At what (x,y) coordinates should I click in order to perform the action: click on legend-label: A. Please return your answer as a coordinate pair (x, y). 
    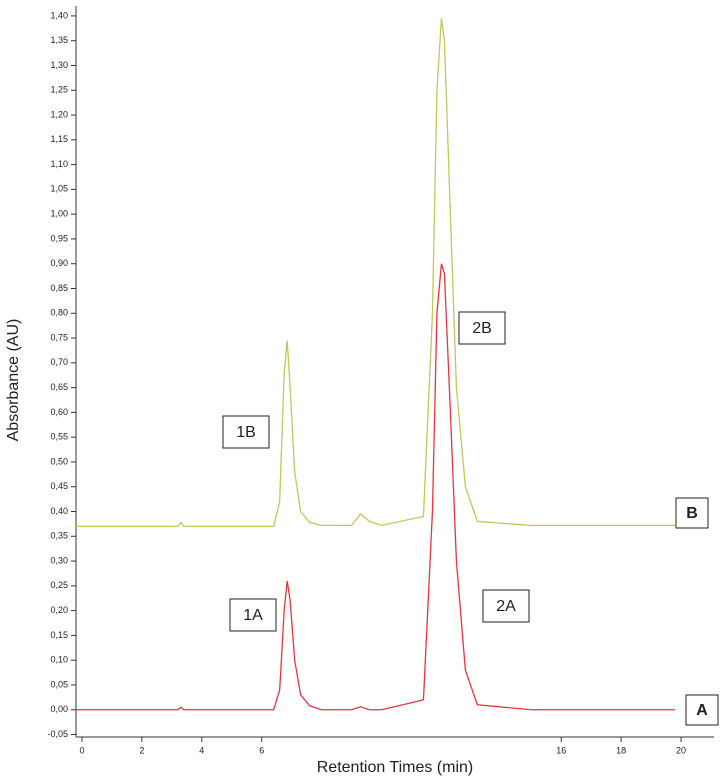
    Looking at the image, I should click on (702, 710).